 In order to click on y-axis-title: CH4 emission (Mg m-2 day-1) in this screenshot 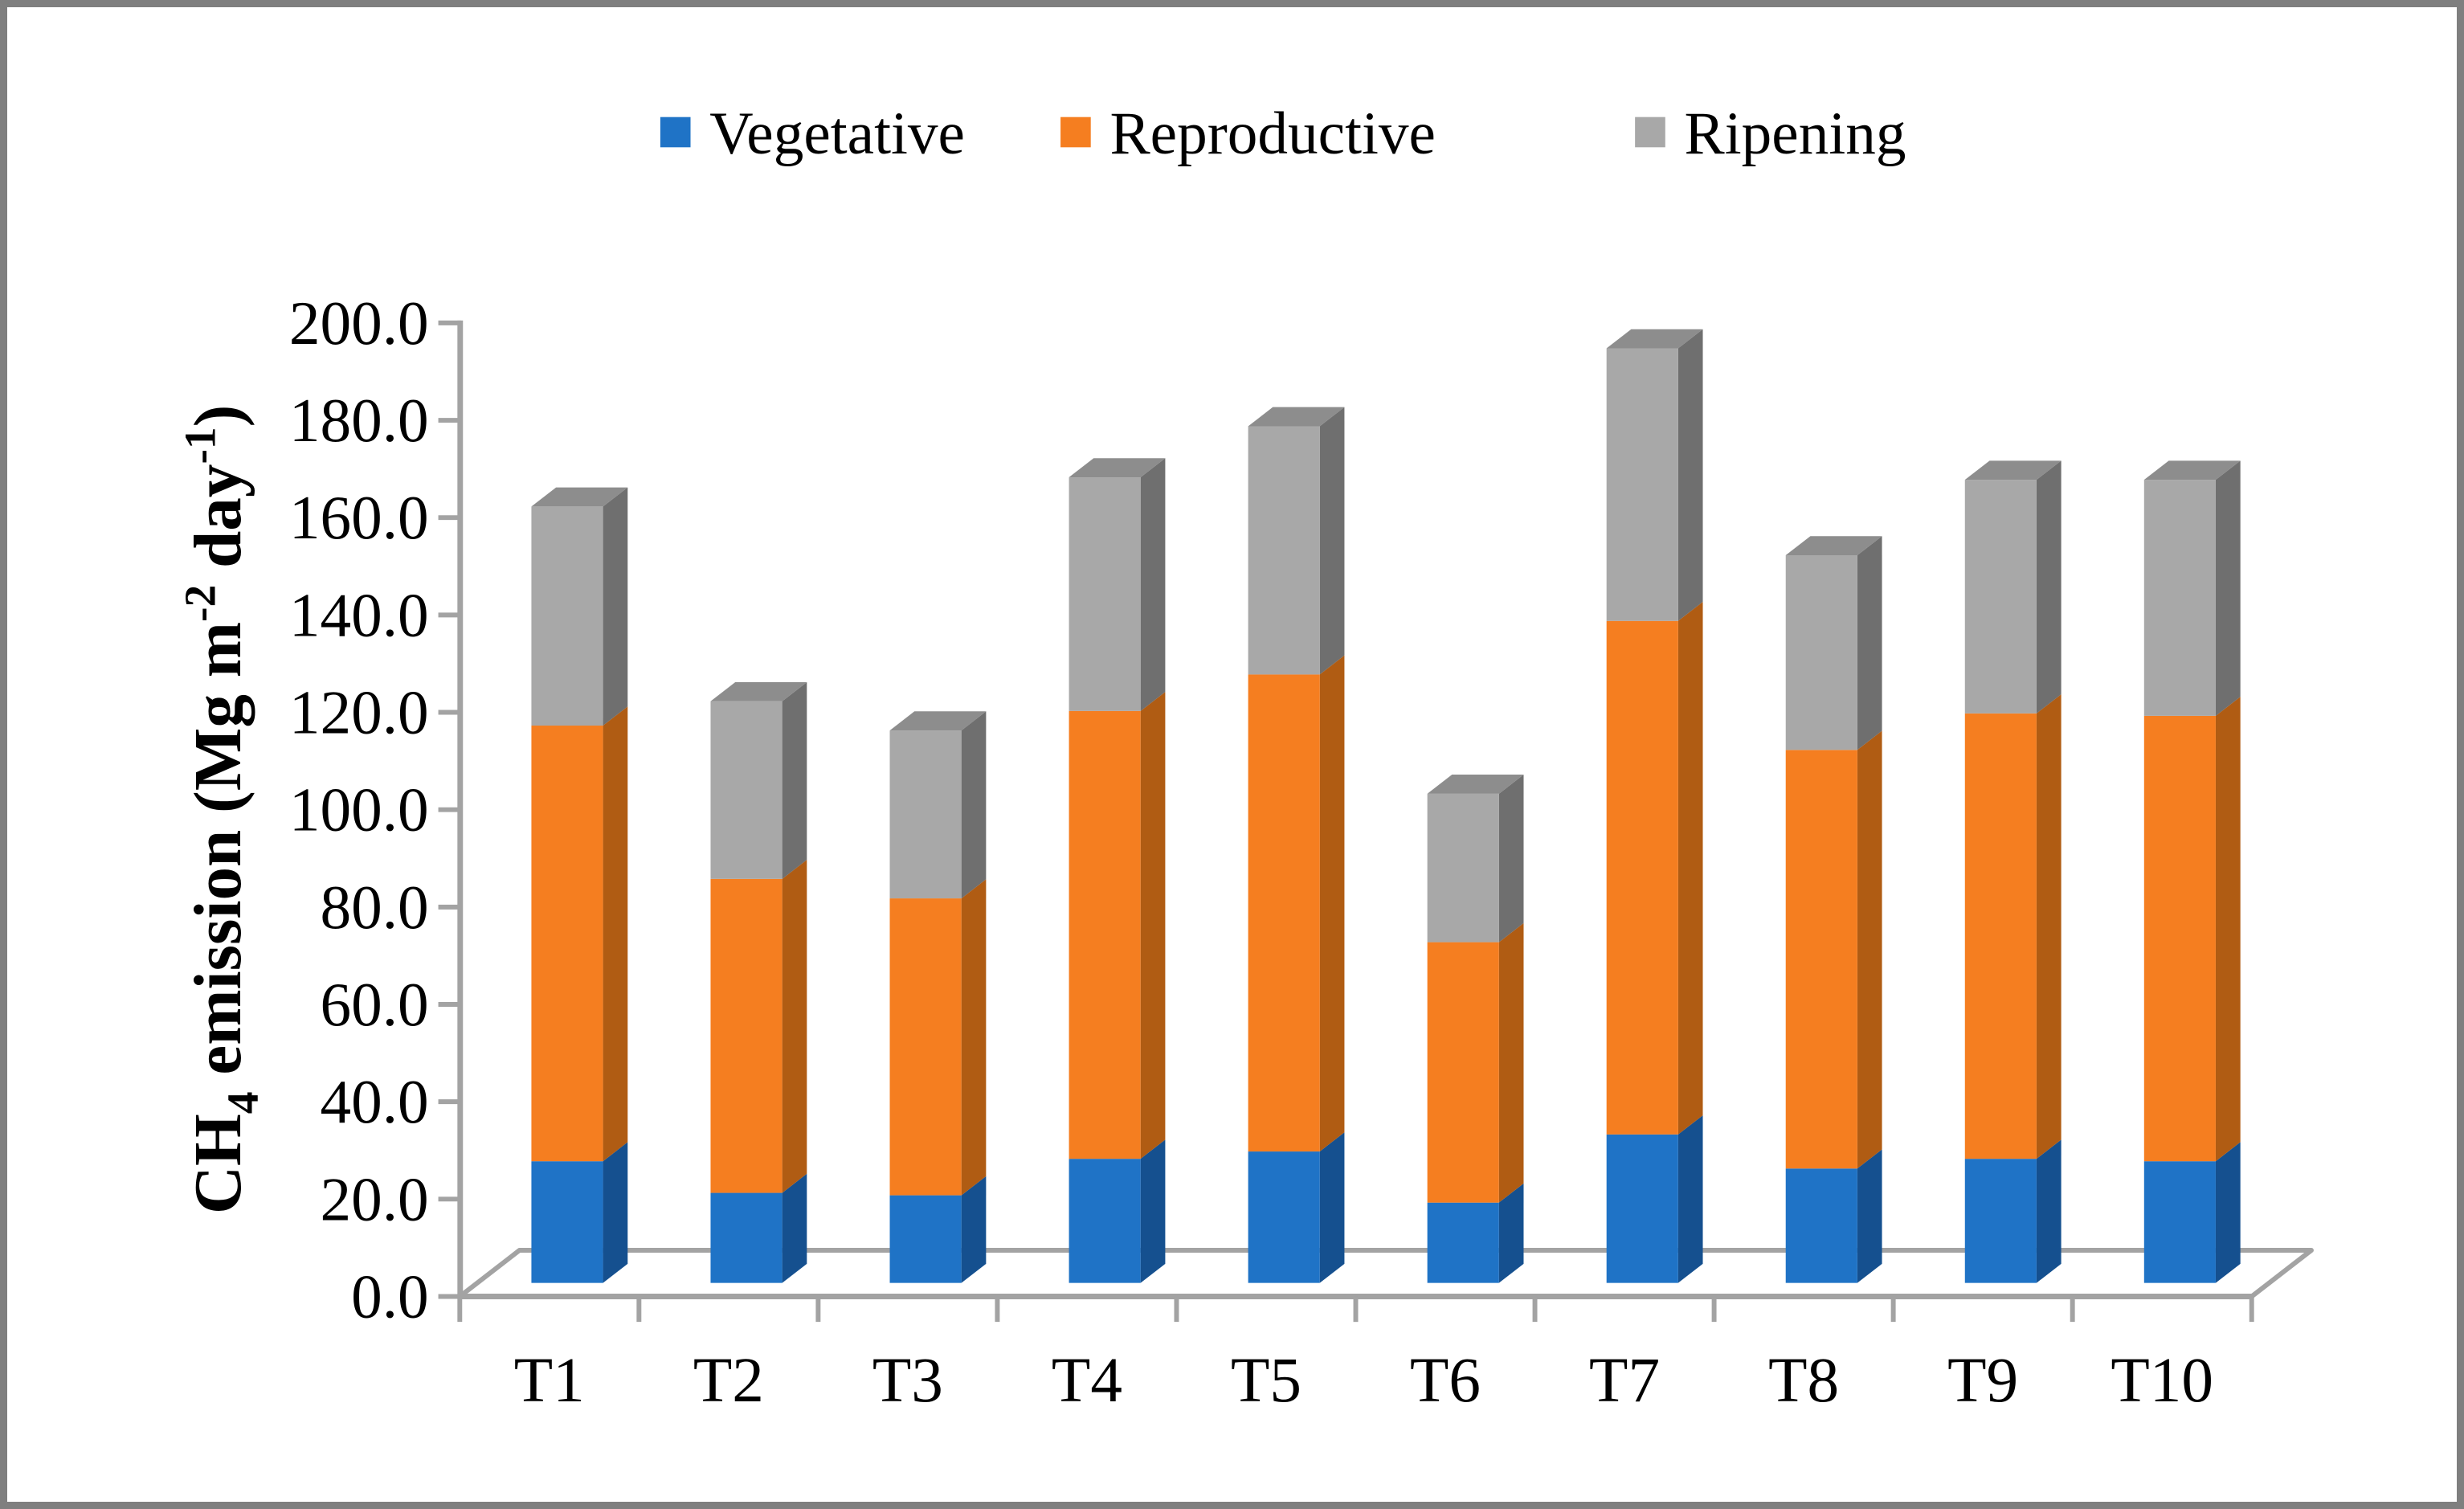, I will do `click(221, 809)`.